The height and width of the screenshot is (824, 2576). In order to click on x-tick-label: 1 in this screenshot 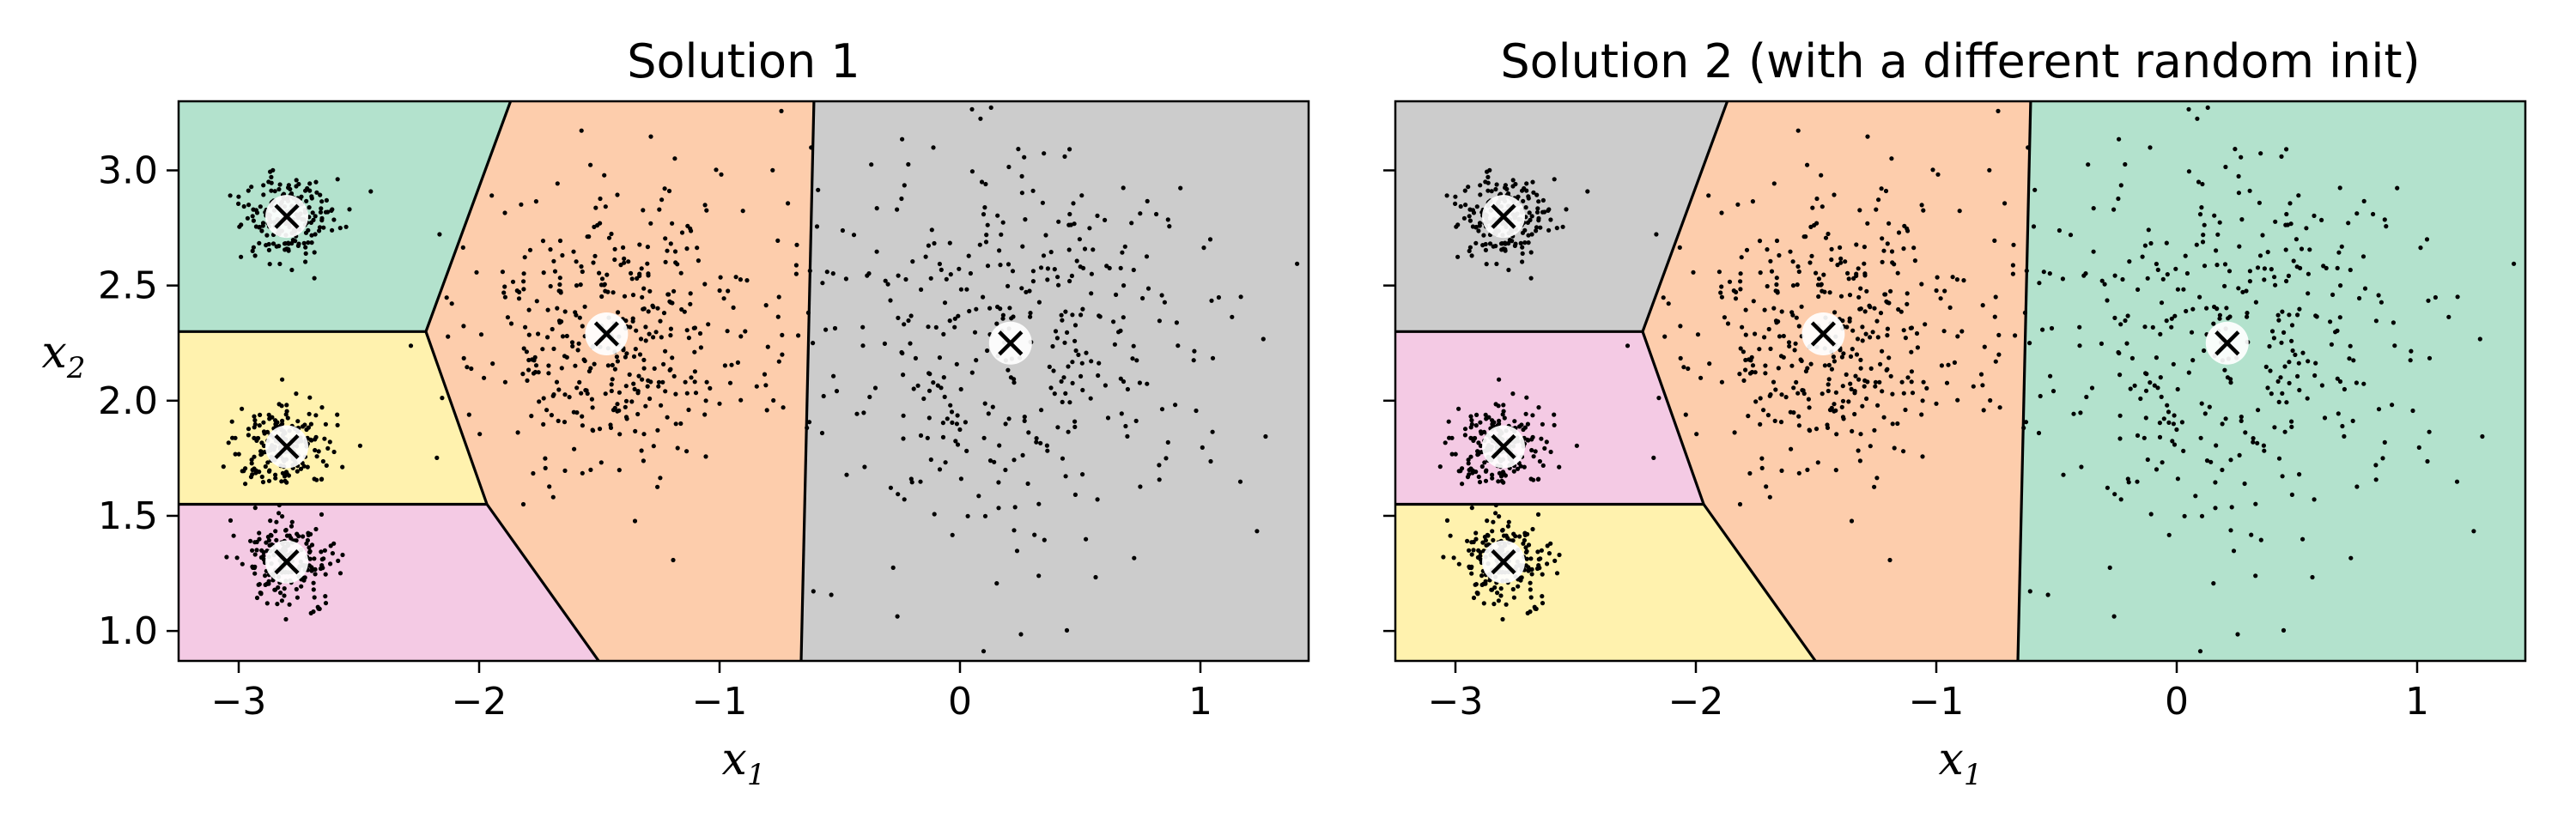, I will do `click(2417, 702)`.